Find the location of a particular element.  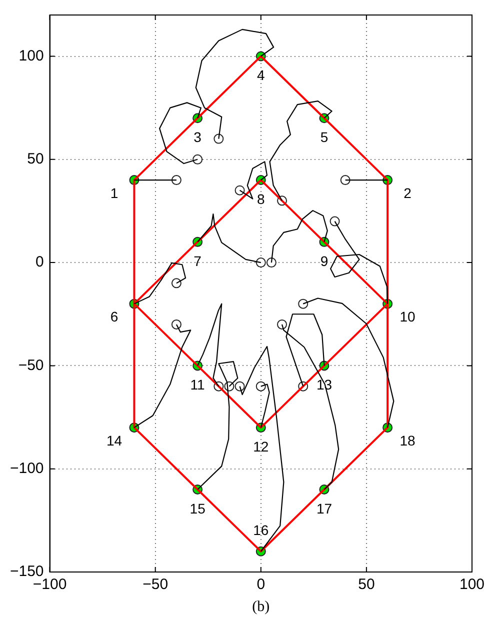

annotation: 6 is located at coordinates (114, 316).